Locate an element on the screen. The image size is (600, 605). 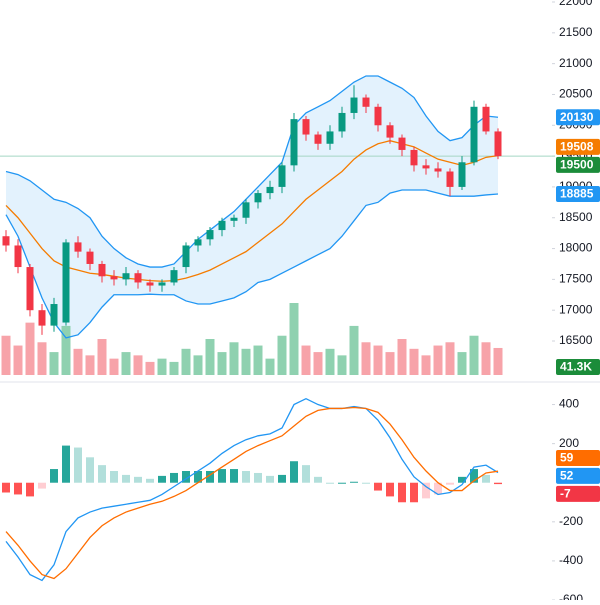
y-tick-label: 18500 is located at coordinates (576, 217).